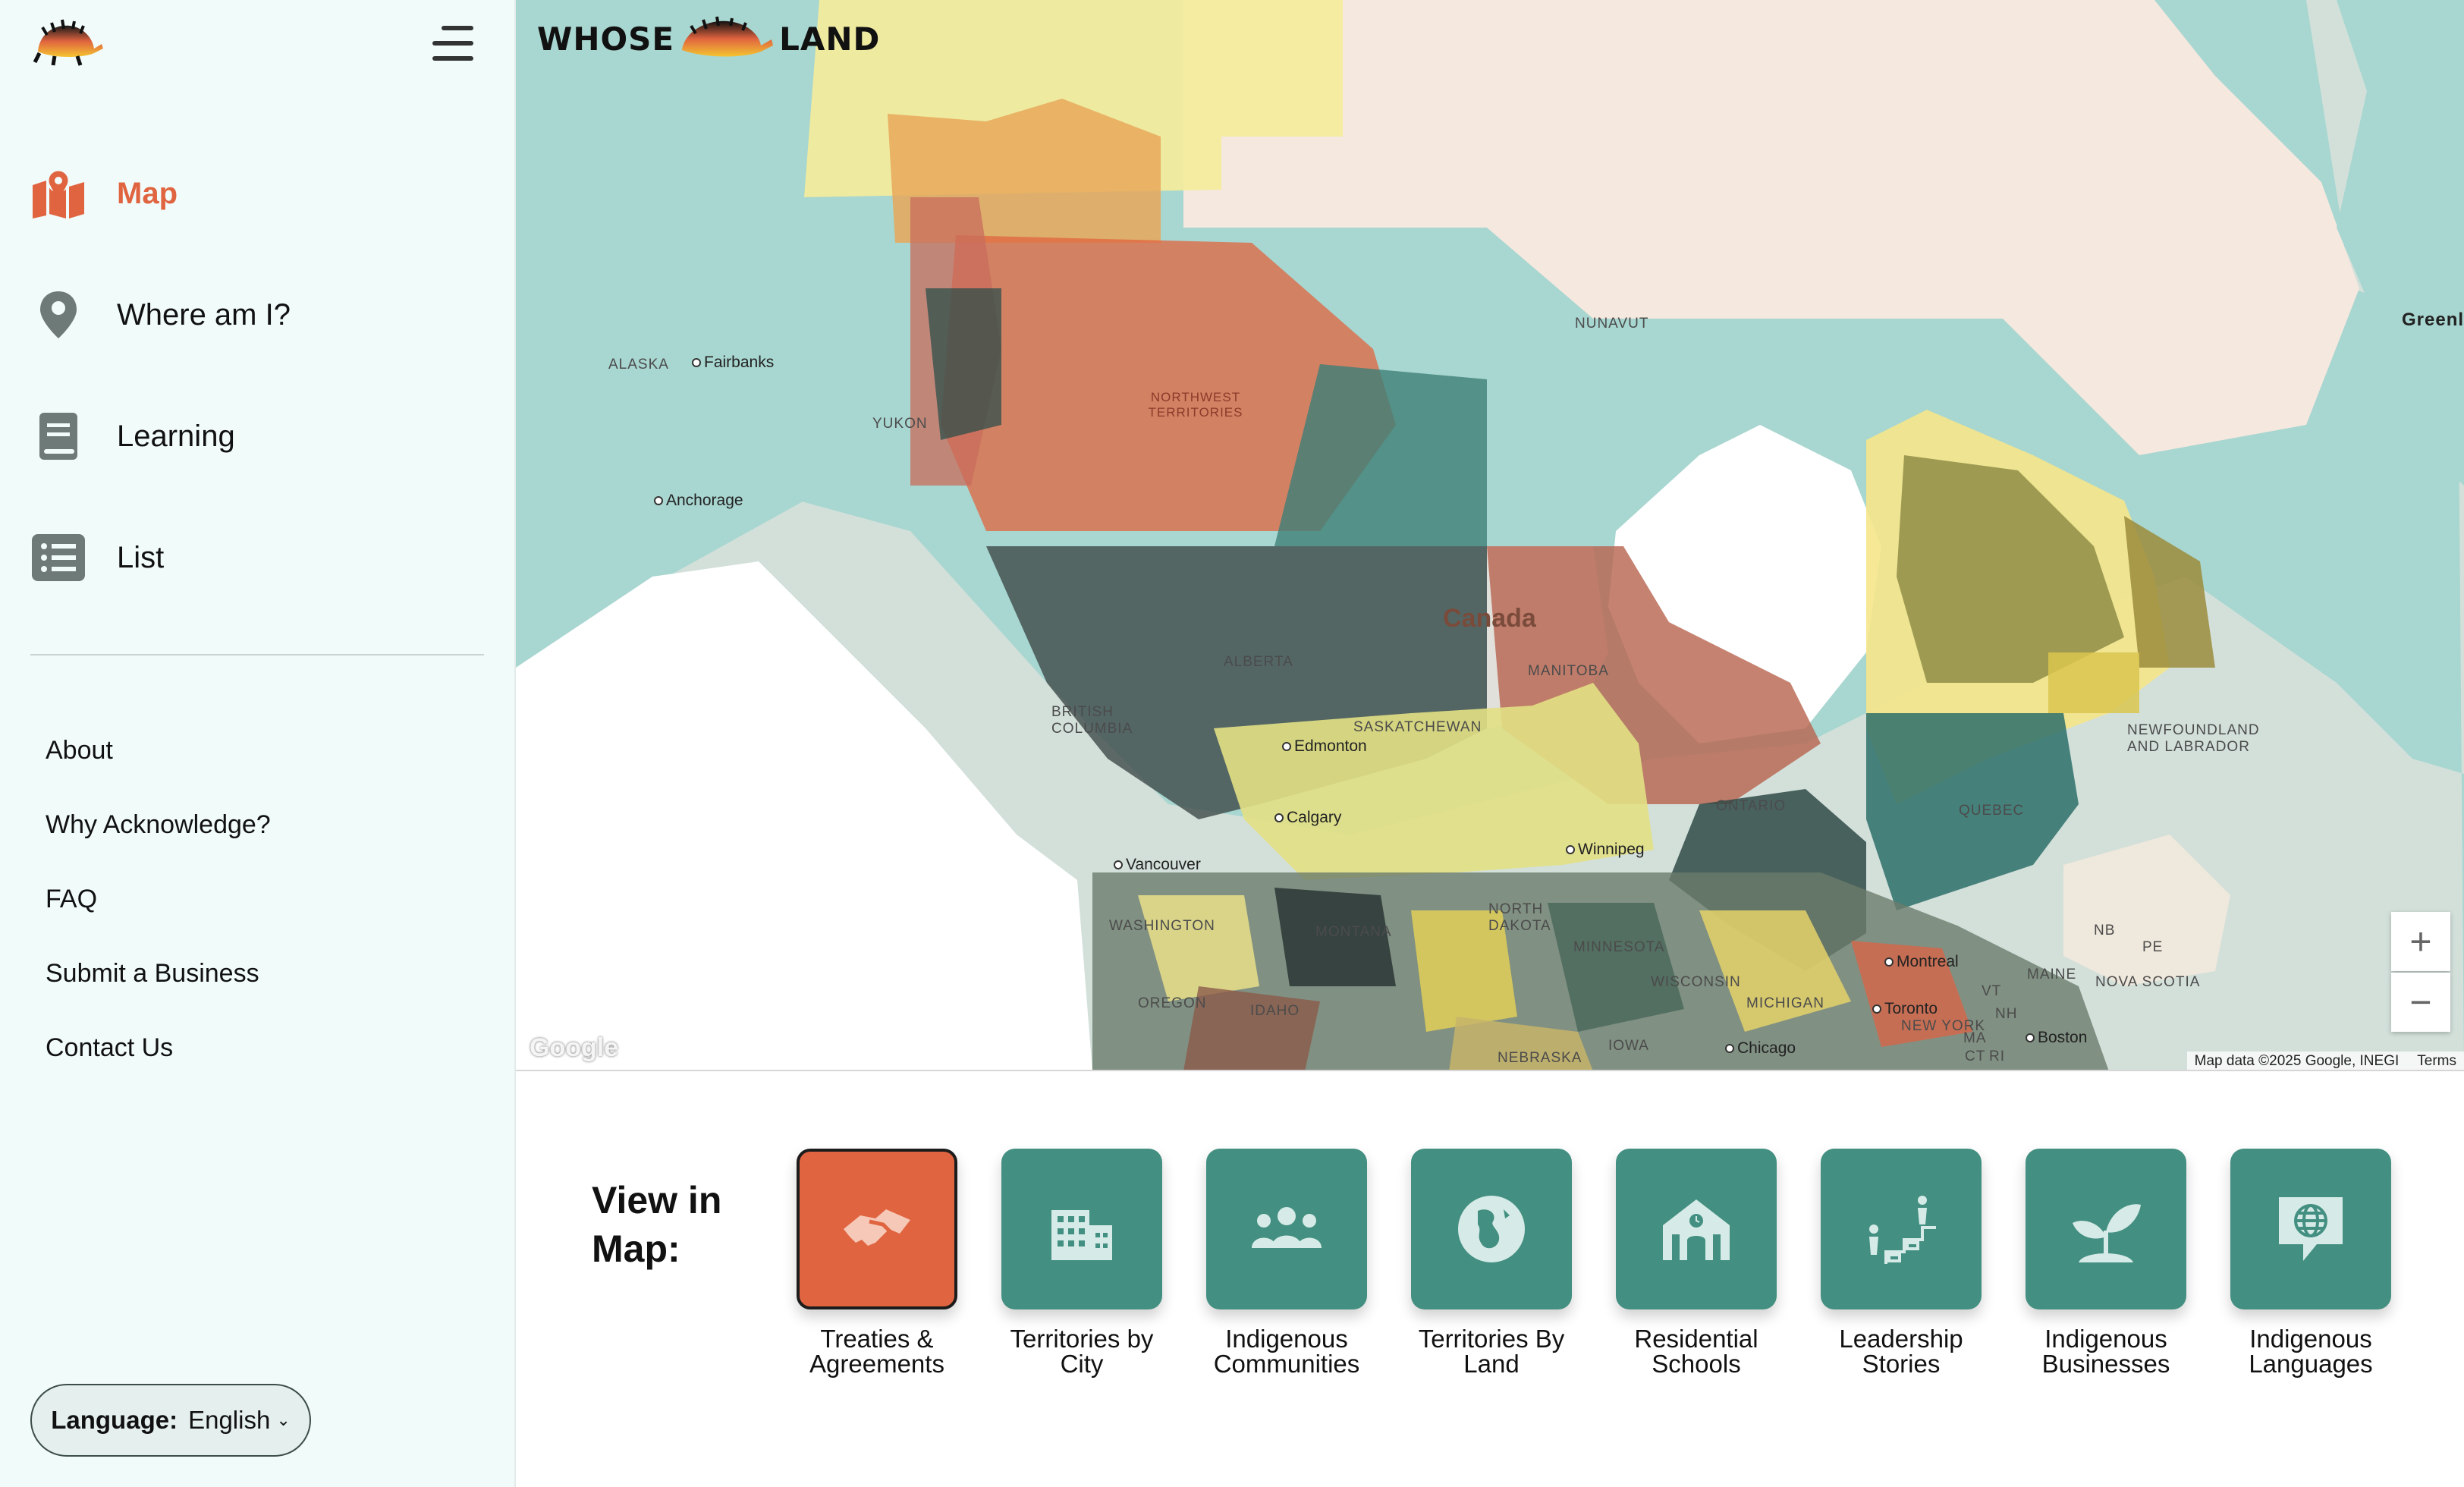 This screenshot has height=1487, width=2464. I want to click on people-group-icon, so click(1287, 1227).